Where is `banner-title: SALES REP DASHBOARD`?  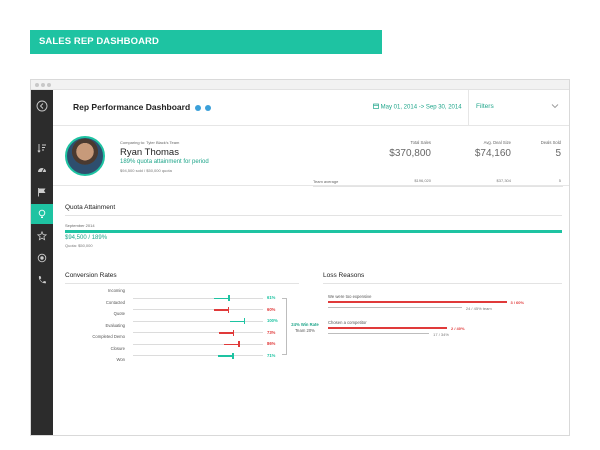
banner-title: SALES REP DASHBOARD is located at coordinates (99, 41).